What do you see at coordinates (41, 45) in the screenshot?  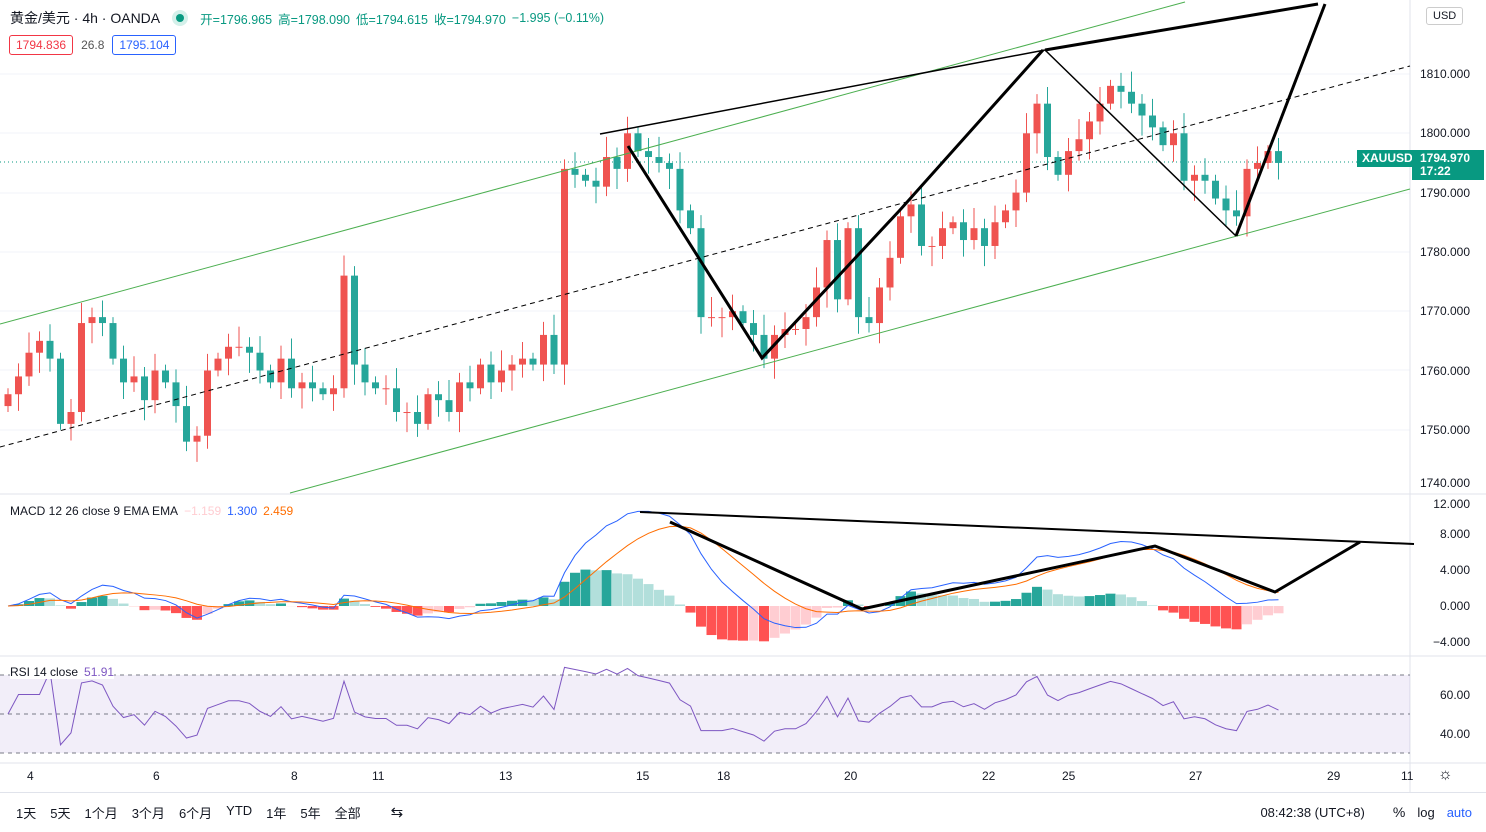 I see `sell-button: 1794.836` at bounding box center [41, 45].